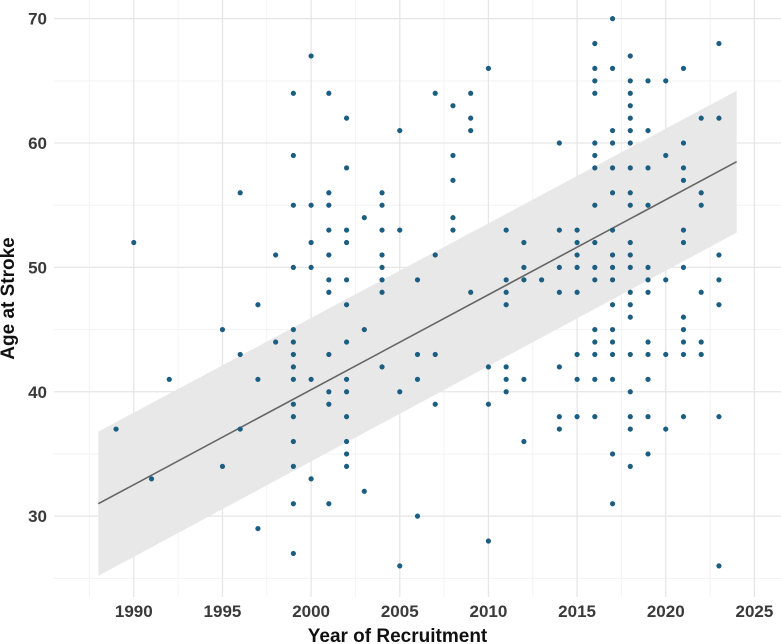  Describe the element at coordinates (37, 143) in the screenshot. I see `y-tick-label: 60` at that location.